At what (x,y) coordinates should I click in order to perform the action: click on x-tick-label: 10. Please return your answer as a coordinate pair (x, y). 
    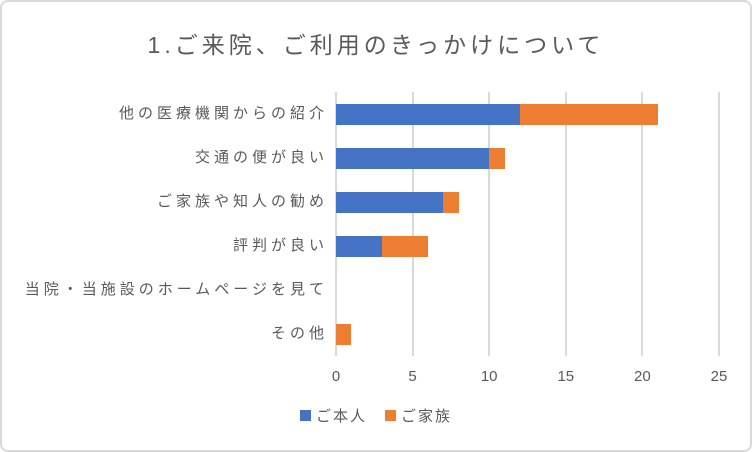
    Looking at the image, I should click on (489, 376).